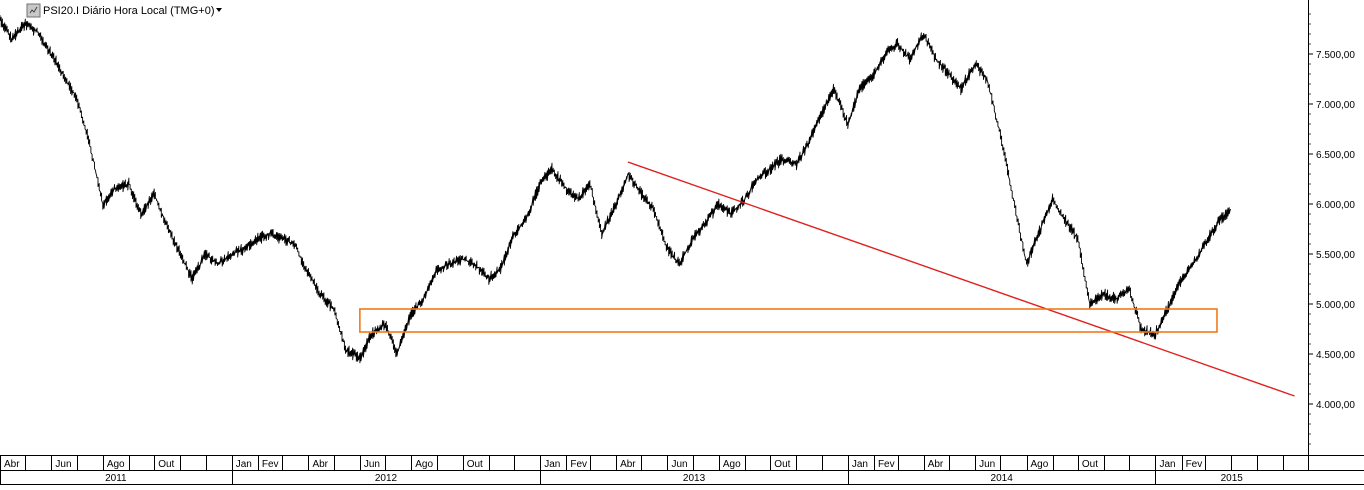  I want to click on chart-header: PSI20.I Diário Hora Local (TMG+0), so click(124, 10).